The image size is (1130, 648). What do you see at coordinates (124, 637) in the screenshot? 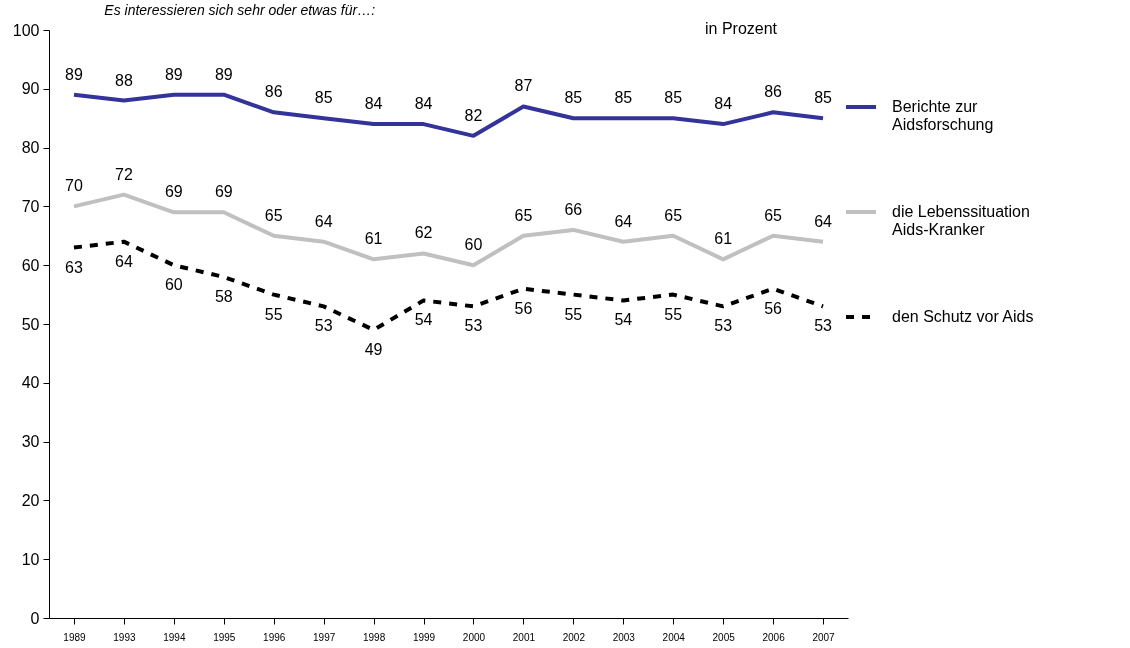
I see `x-tick-label: 1993` at bounding box center [124, 637].